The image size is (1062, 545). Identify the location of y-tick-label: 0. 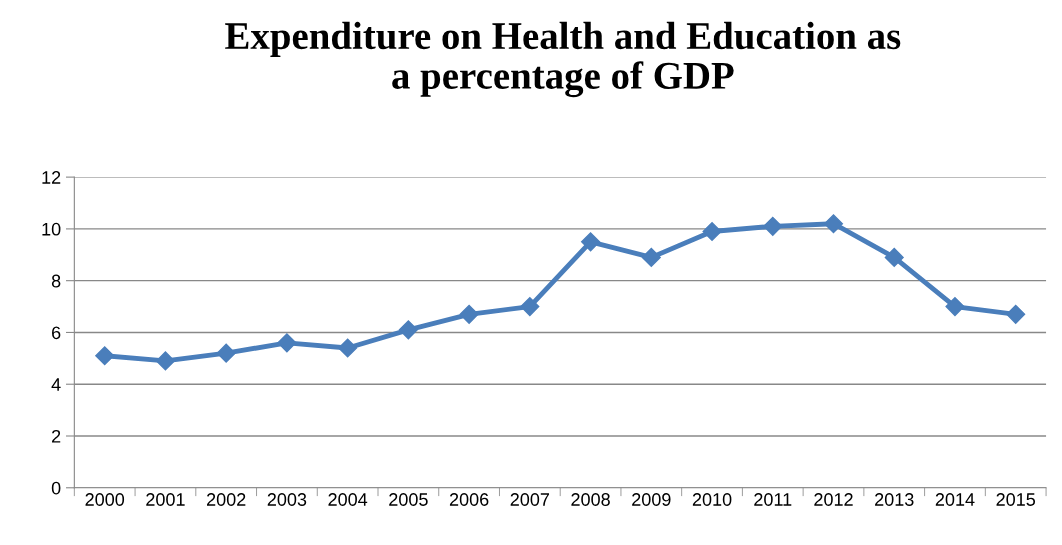
(56, 488).